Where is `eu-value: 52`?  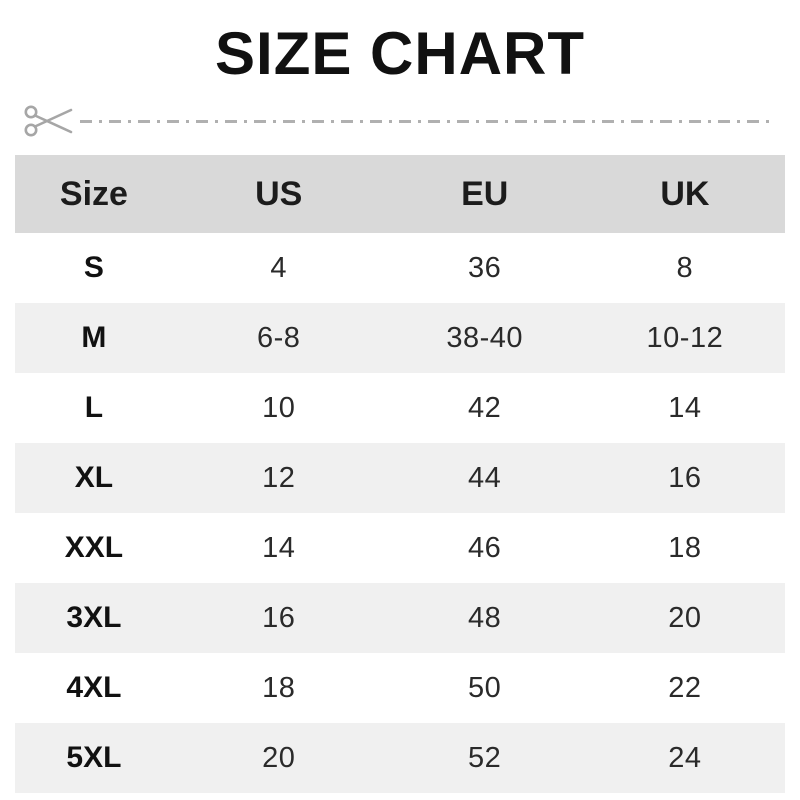
eu-value: 52 is located at coordinates (485, 757).